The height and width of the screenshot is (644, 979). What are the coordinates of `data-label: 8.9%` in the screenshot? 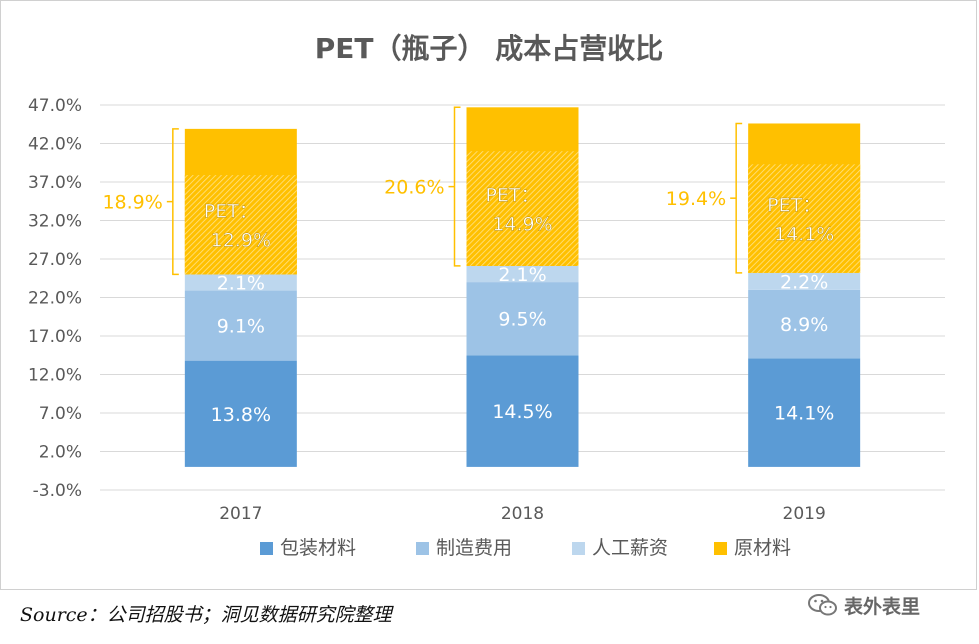 It's located at (804, 325).